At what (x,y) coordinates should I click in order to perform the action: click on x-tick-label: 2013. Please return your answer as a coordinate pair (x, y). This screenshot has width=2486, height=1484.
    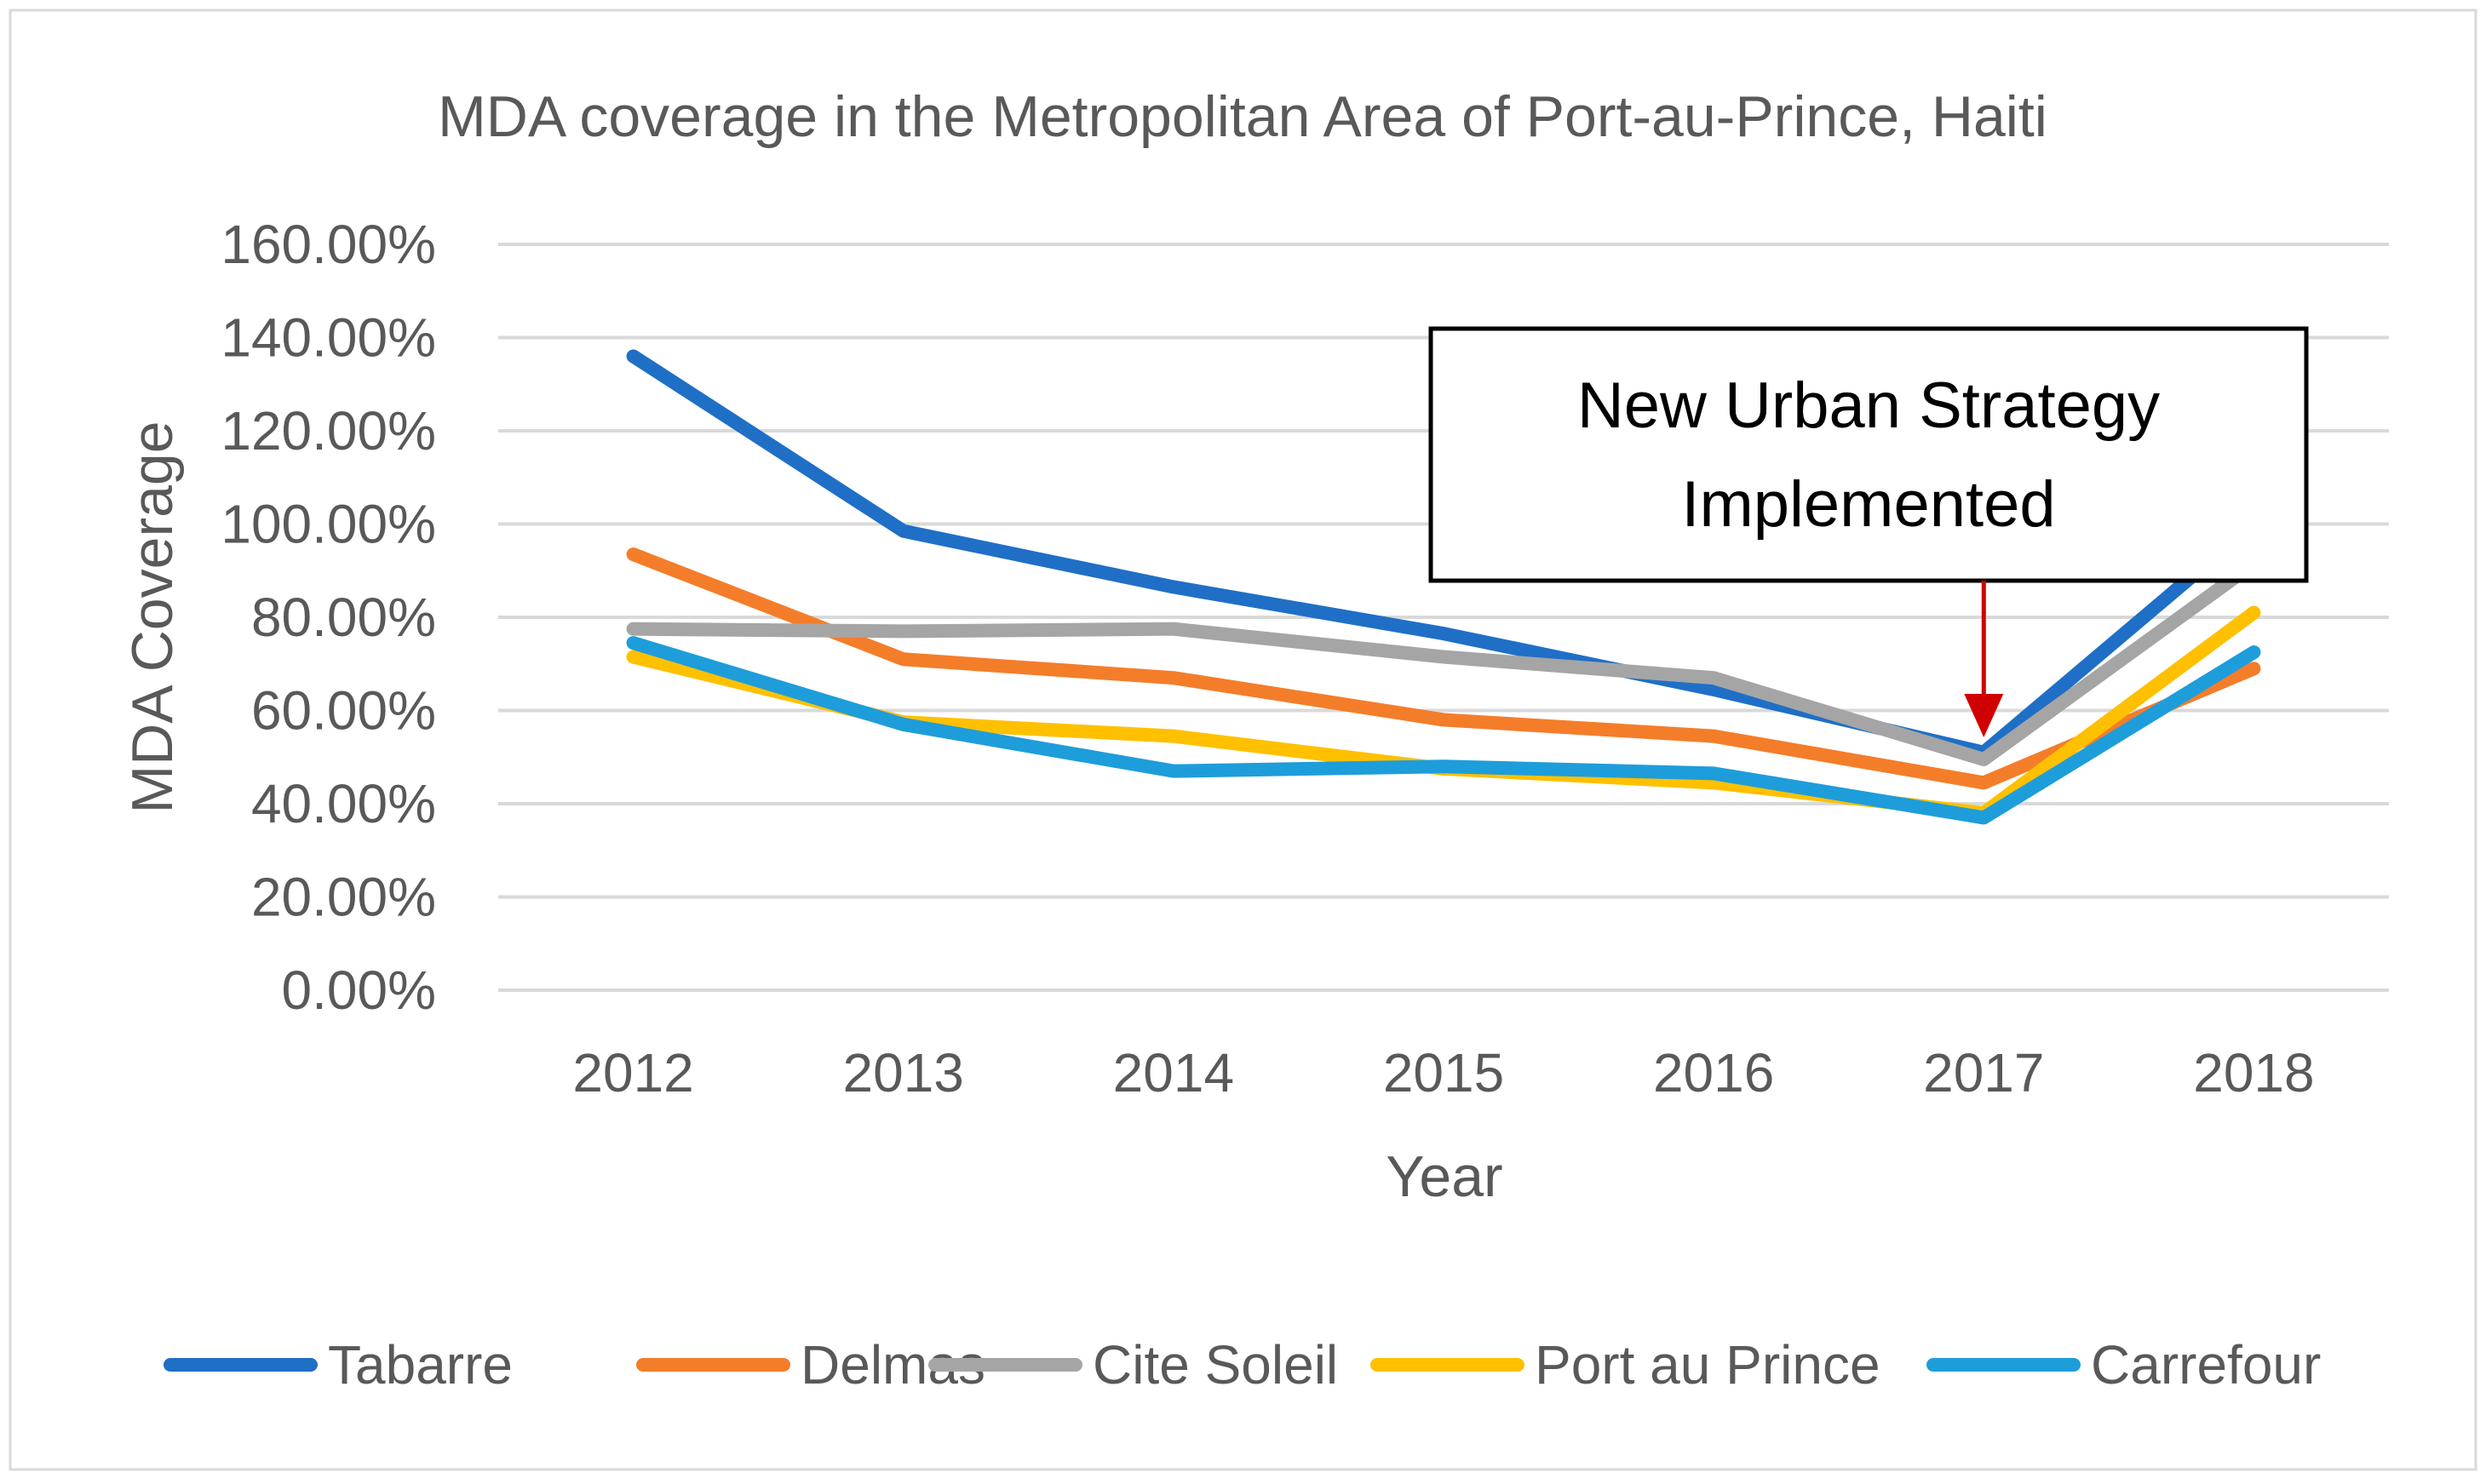
    Looking at the image, I should click on (903, 1072).